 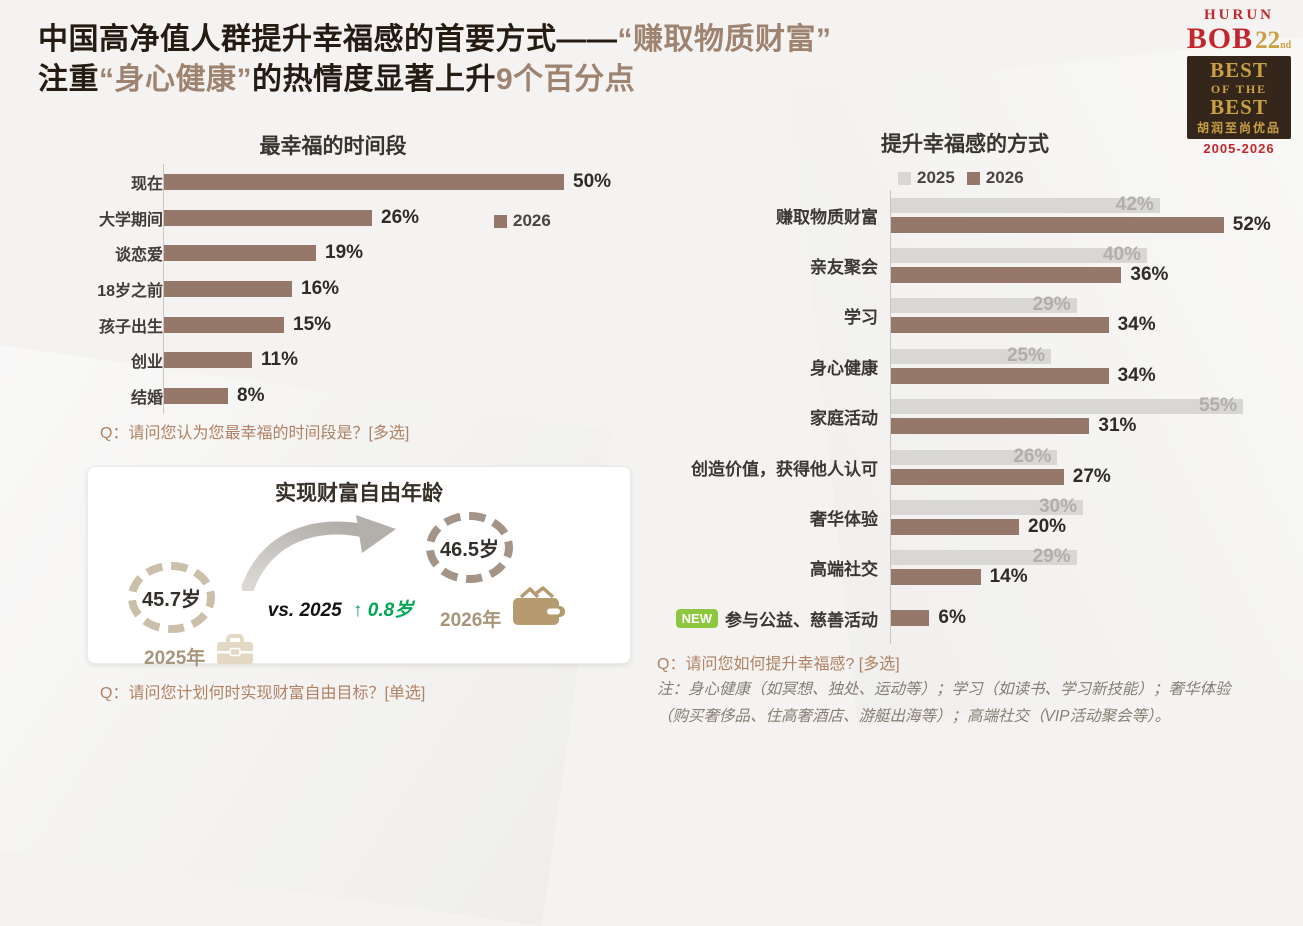 I want to click on bar-category-label: 高端社交, so click(x=772, y=568).